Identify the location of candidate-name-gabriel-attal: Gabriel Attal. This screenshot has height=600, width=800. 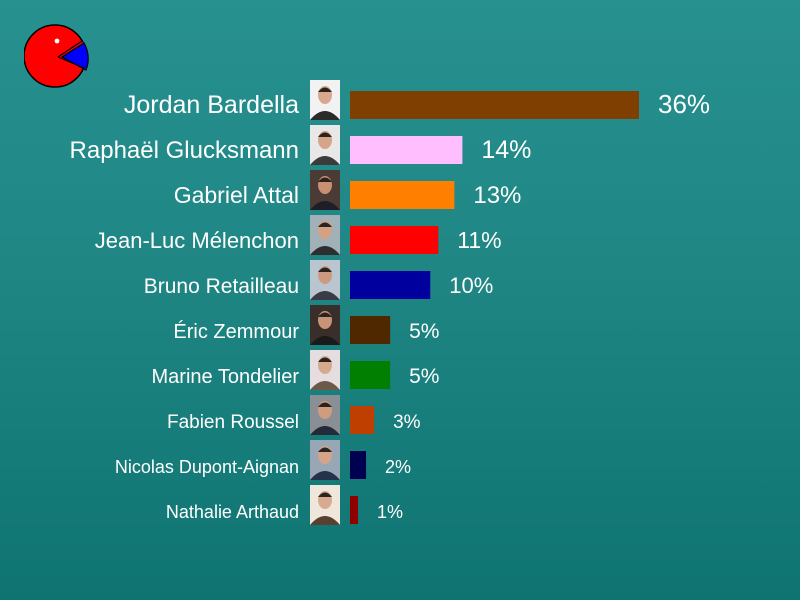
(236, 195).